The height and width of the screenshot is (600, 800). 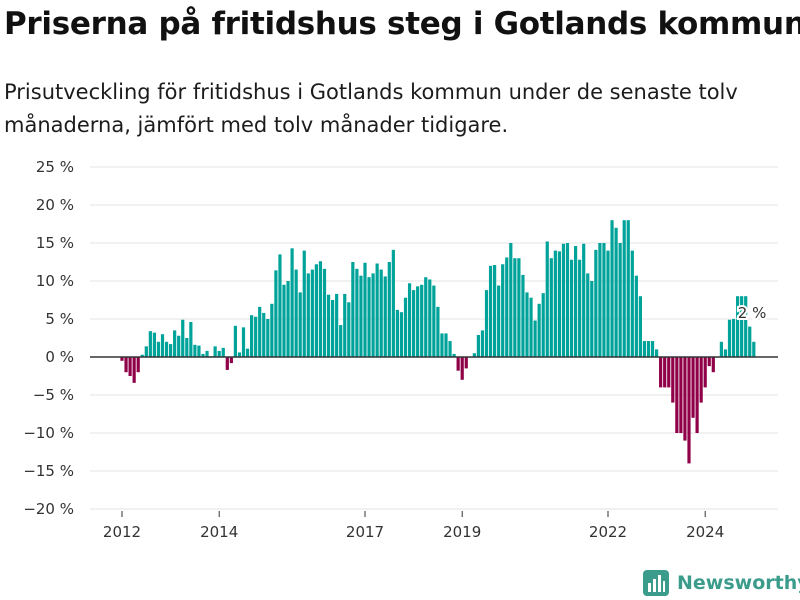 I want to click on x-tick-label: 2024, so click(x=705, y=532).